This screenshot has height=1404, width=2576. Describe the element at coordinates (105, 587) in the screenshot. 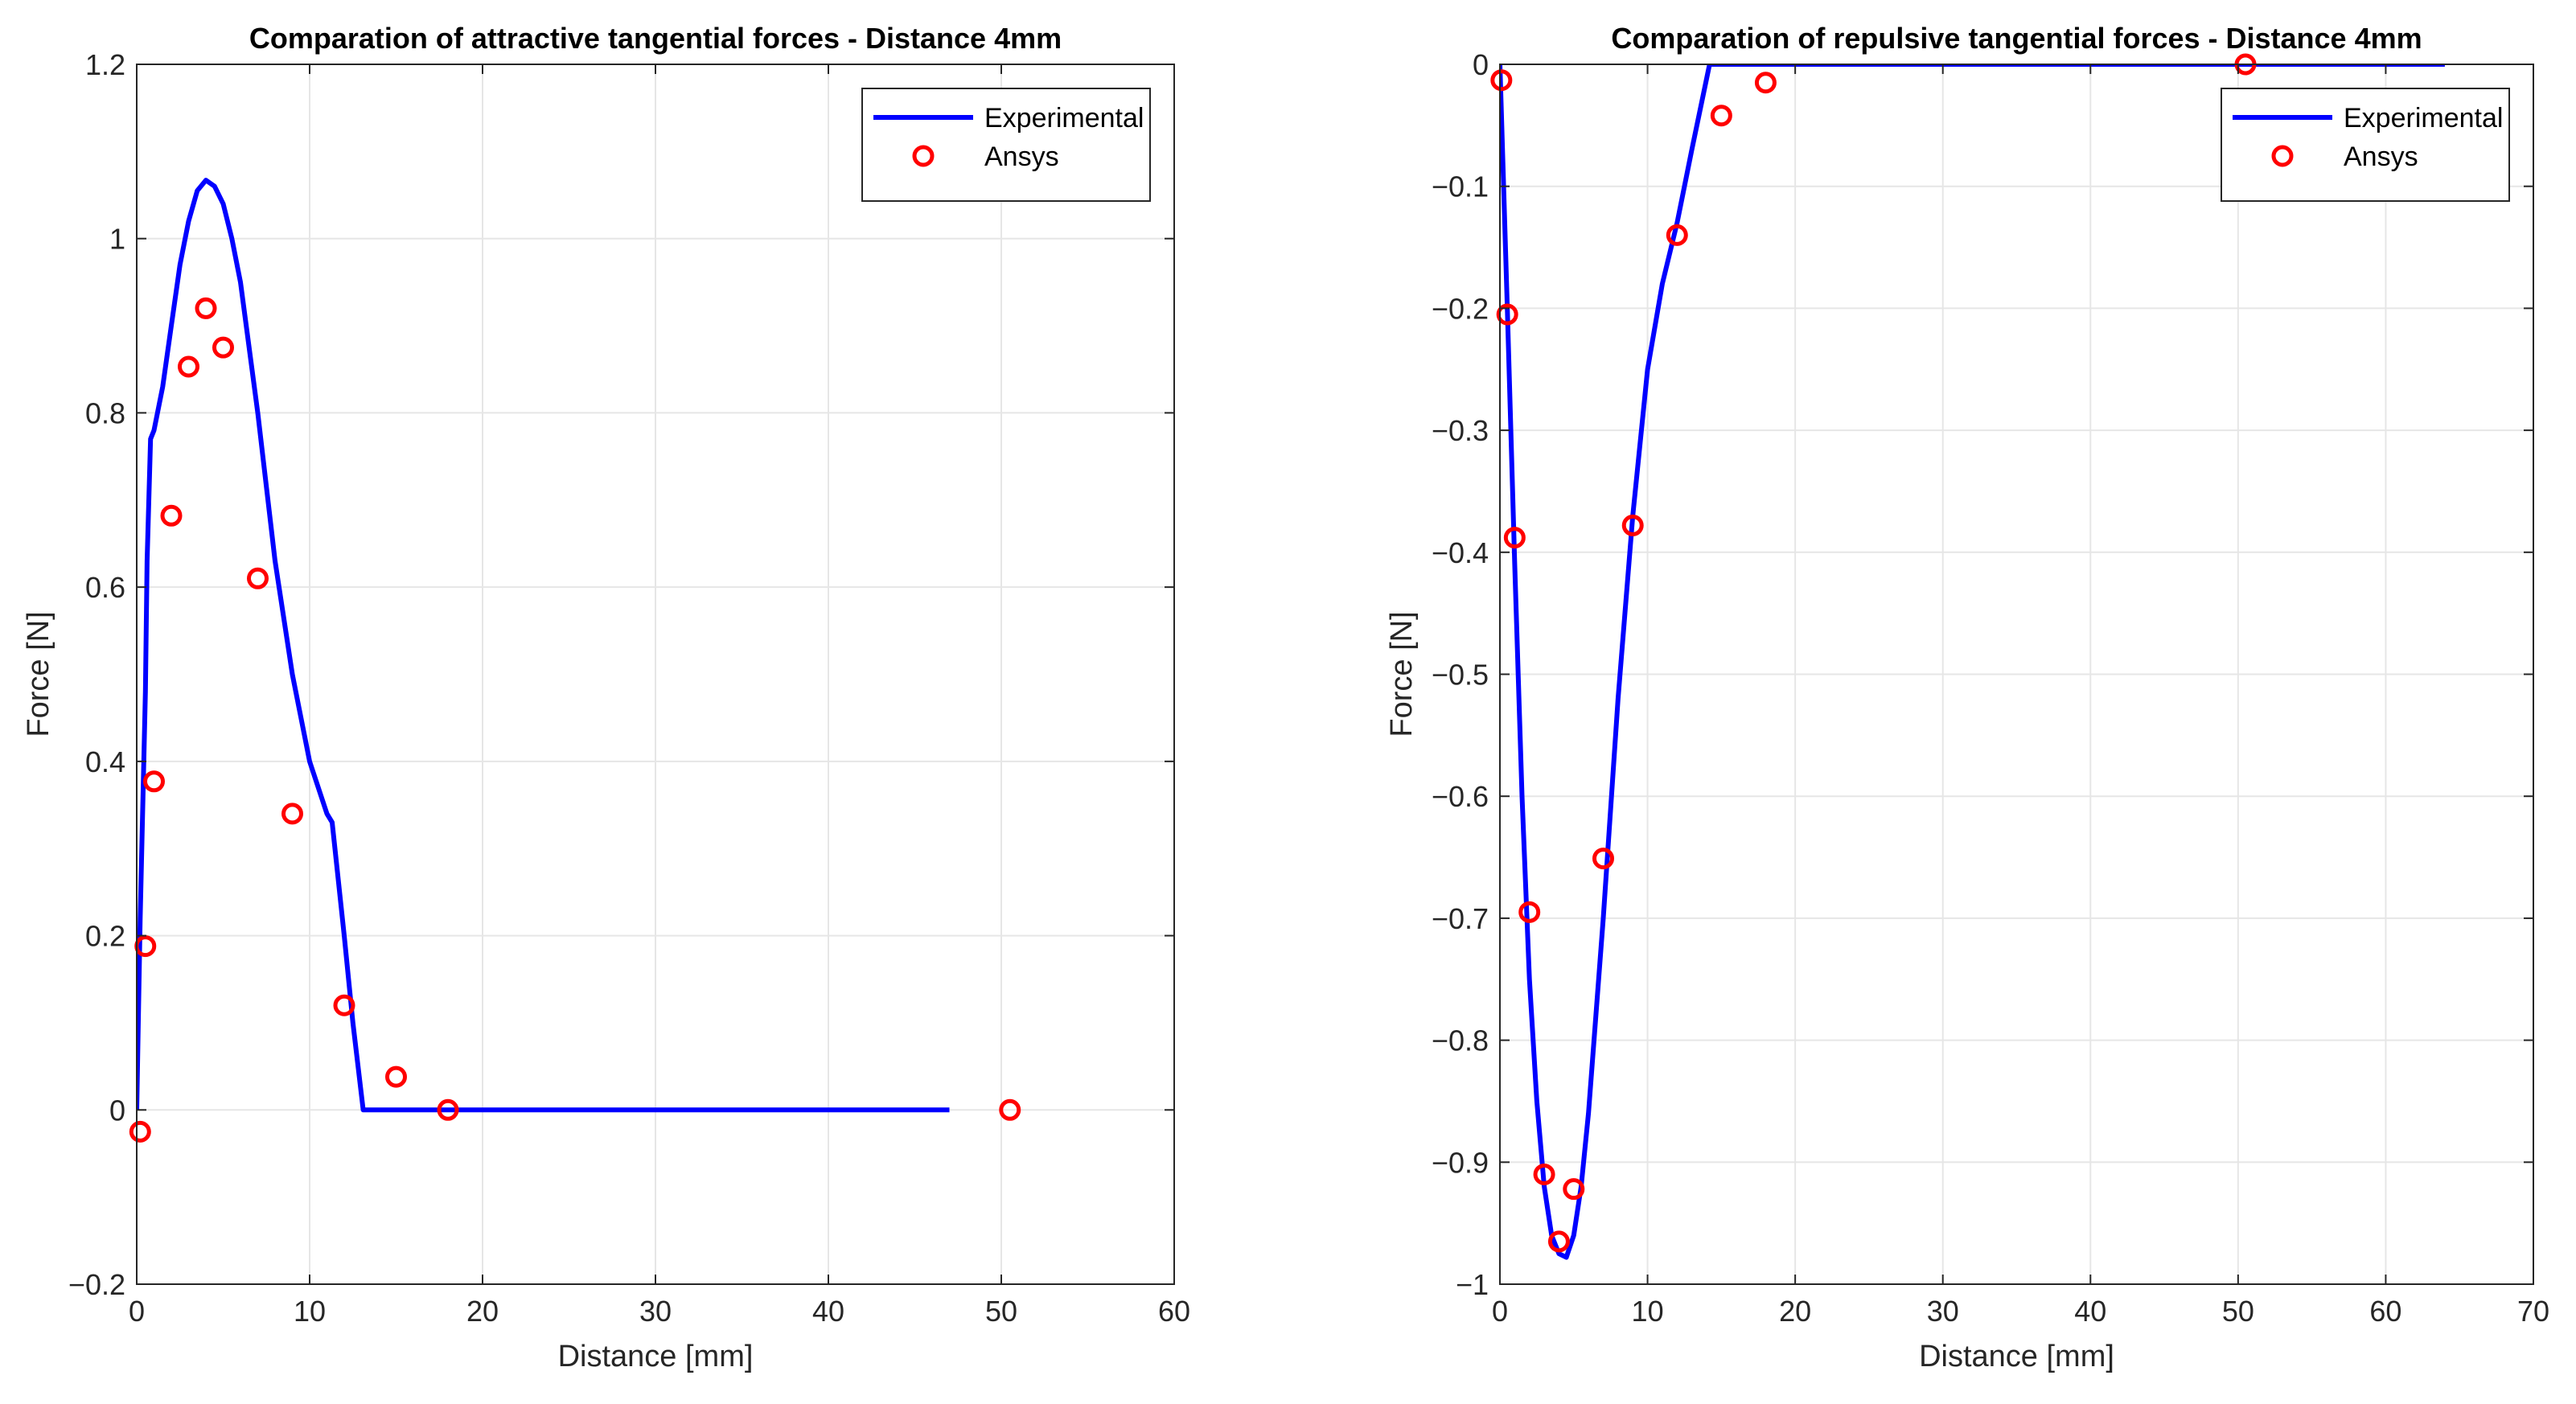

I see `y-tick-label: 0.6` at that location.